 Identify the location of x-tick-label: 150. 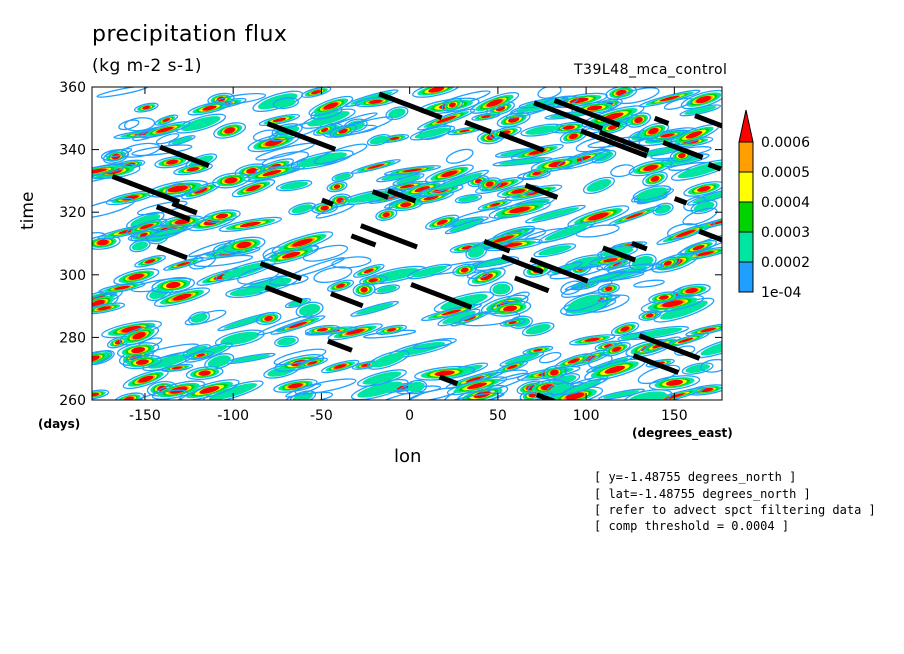
(674, 416).